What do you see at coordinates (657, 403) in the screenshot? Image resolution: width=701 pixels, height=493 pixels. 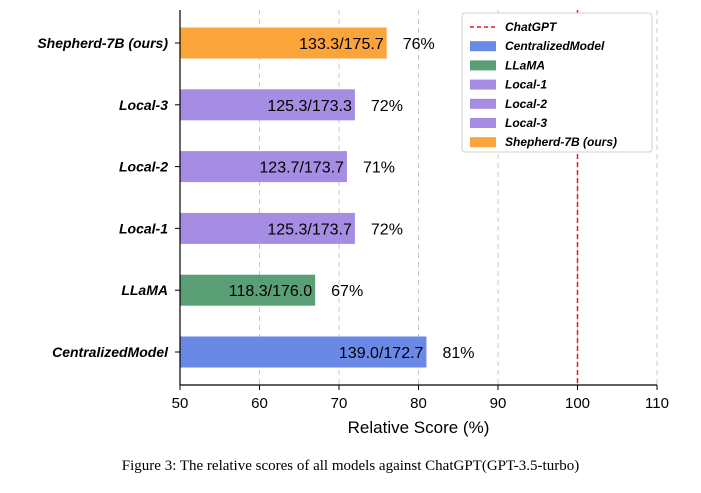 I see `x-tick-label: 110` at bounding box center [657, 403].